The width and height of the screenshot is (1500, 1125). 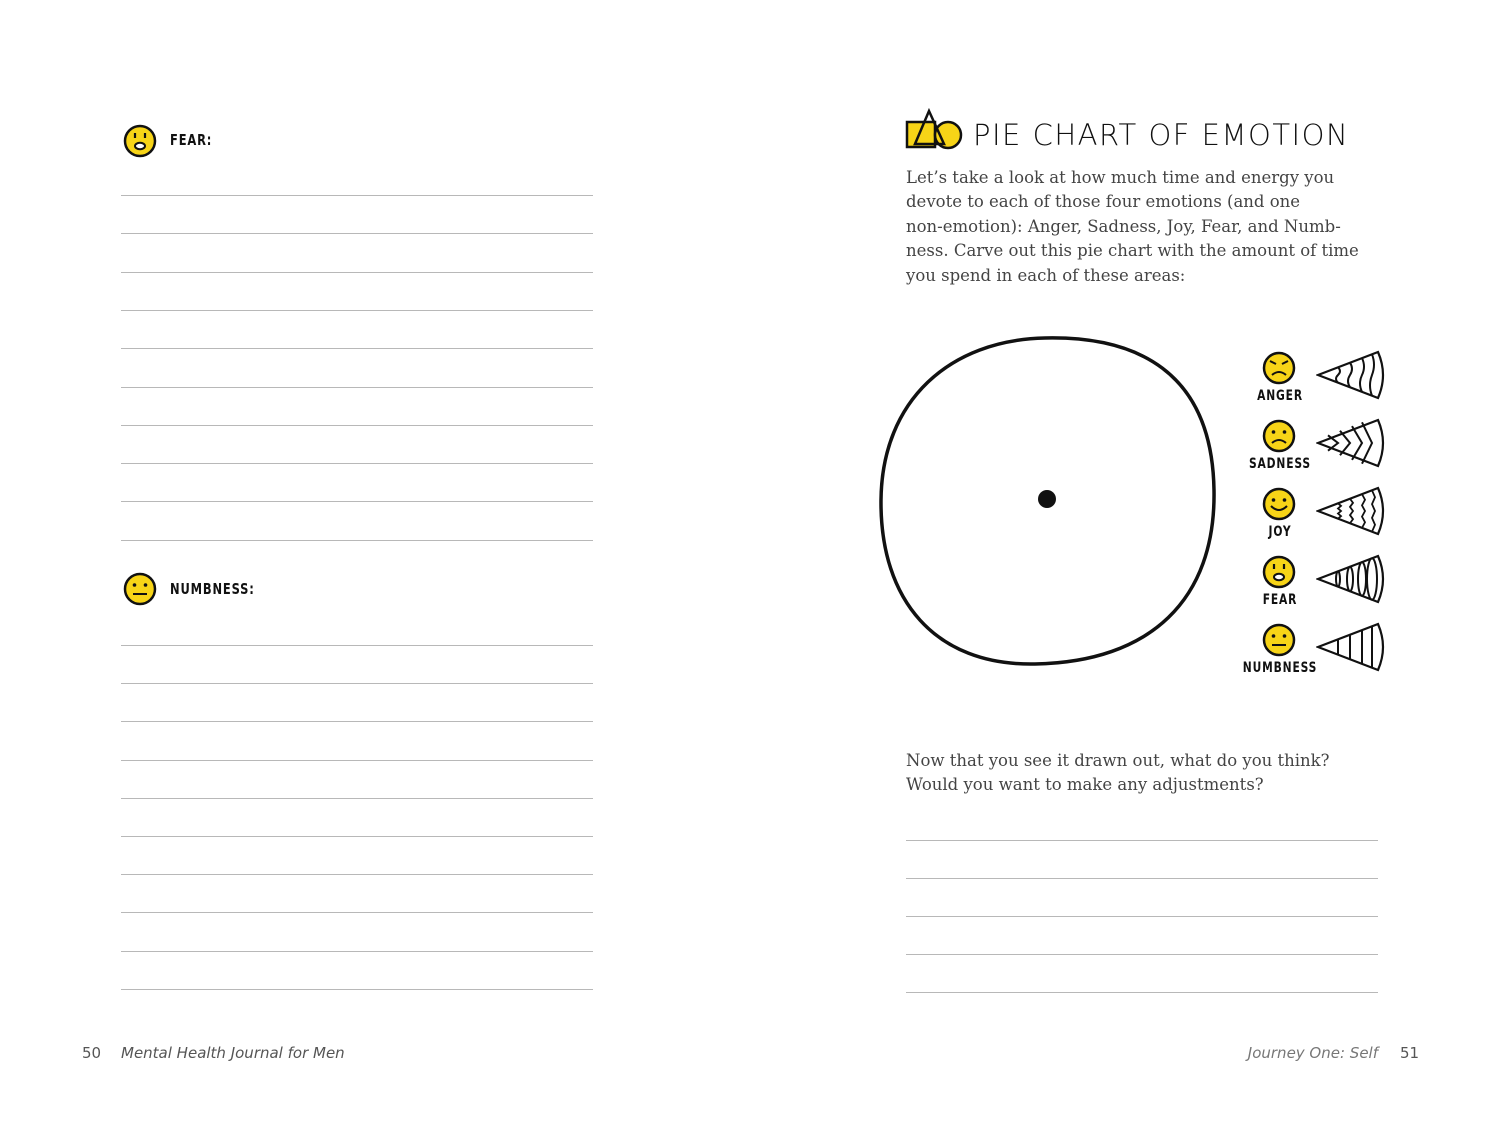 What do you see at coordinates (1279, 504) in the screenshot?
I see `happy-face-icon` at bounding box center [1279, 504].